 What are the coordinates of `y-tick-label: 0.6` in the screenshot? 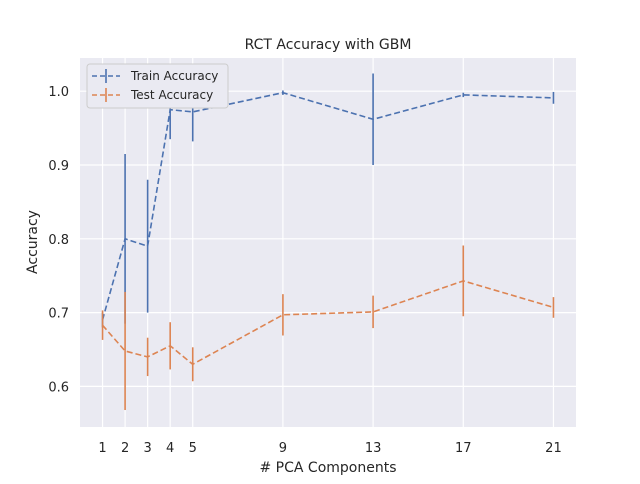 It's located at (58, 387).